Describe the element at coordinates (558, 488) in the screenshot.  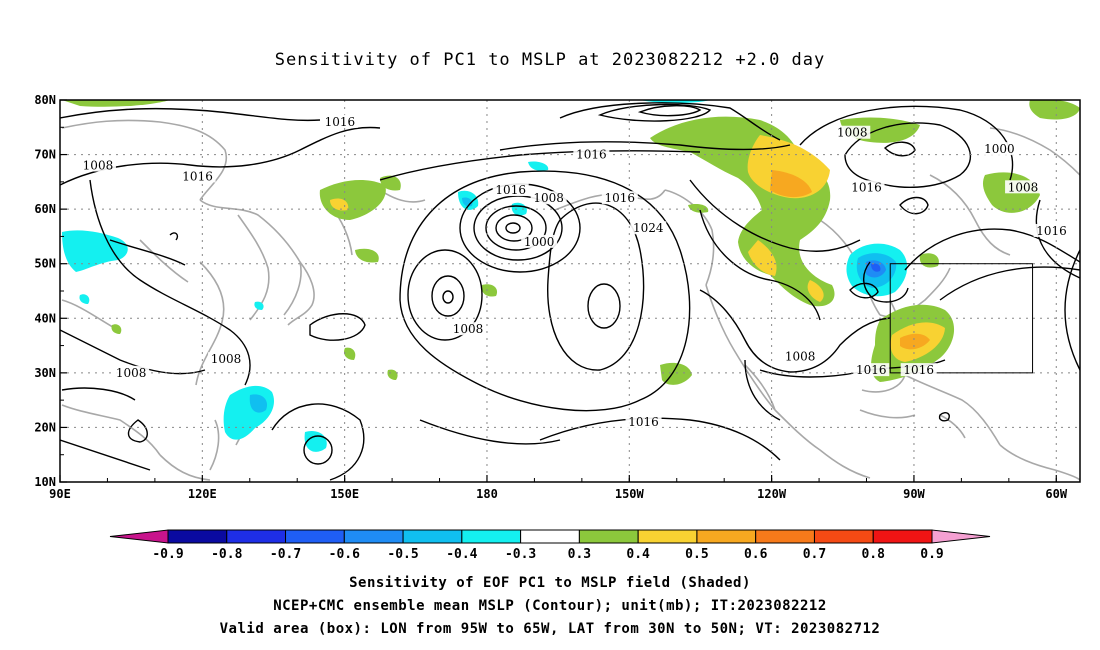
I see `x-axis: 90E 120E 150E 180 150W 120W 90W 60W` at that location.